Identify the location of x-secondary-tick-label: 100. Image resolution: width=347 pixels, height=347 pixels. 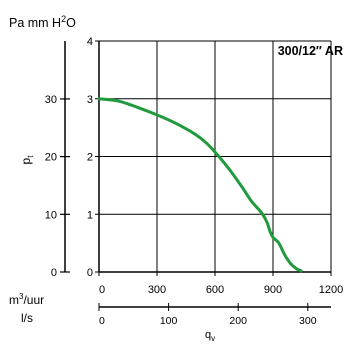
(169, 321).